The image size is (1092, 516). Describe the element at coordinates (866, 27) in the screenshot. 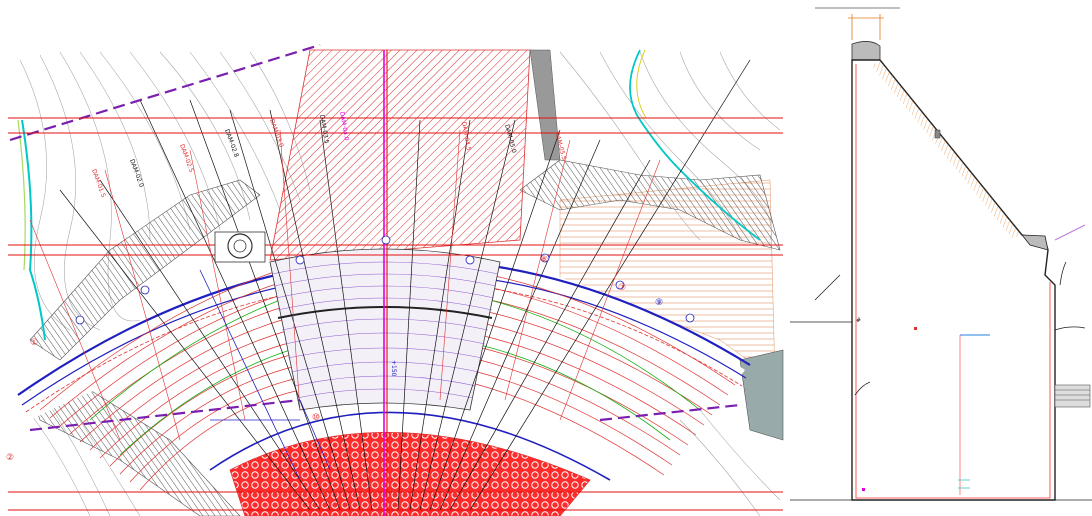

I see `dimension-mark` at that location.